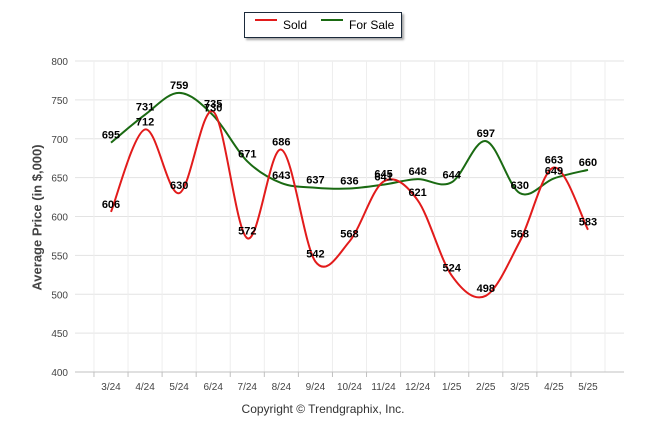  What do you see at coordinates (59, 62) in the screenshot?
I see `y-tick-label: 800` at bounding box center [59, 62].